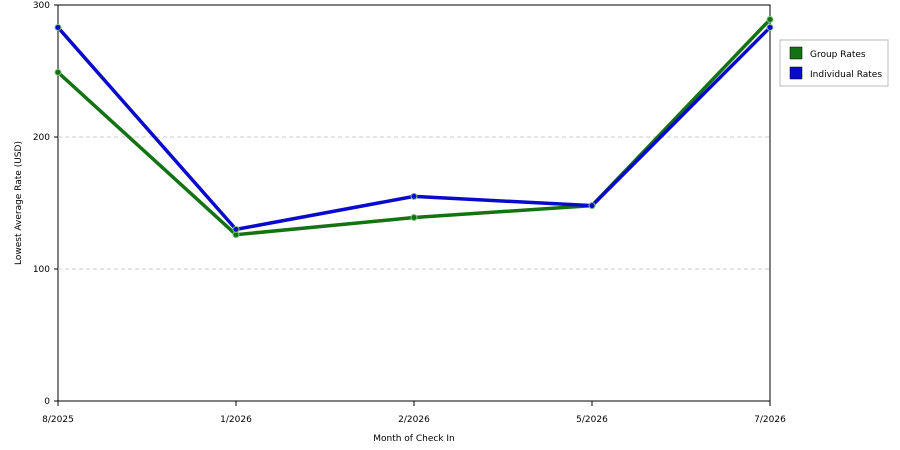  What do you see at coordinates (58, 420) in the screenshot?
I see `x-tick-label: 8/2025` at bounding box center [58, 420].